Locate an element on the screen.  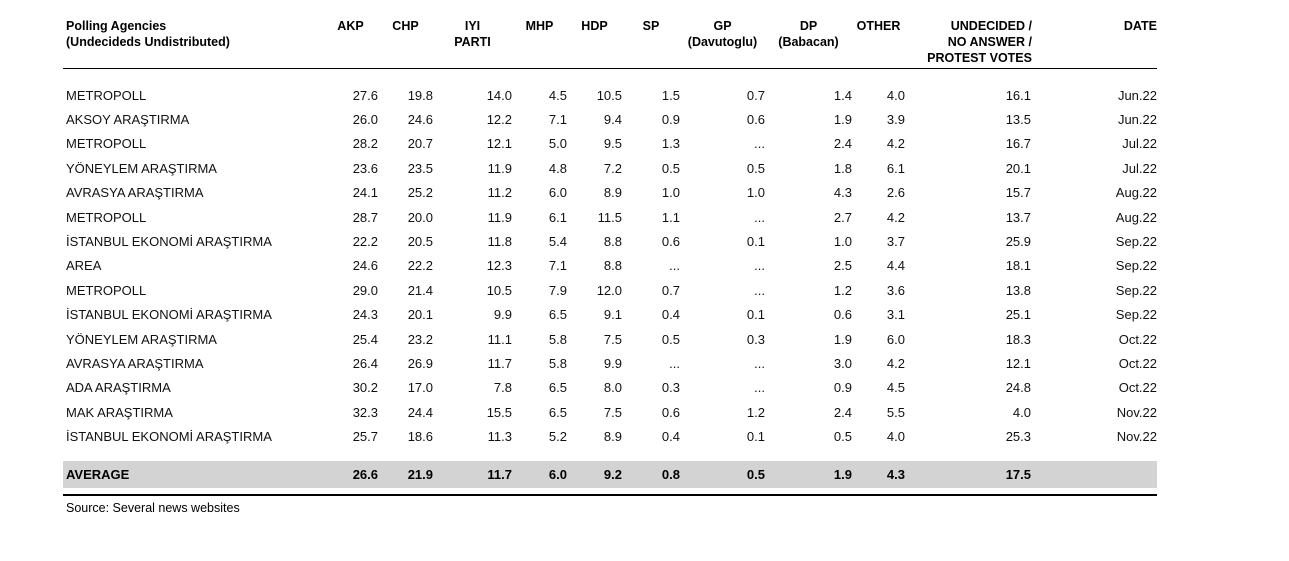
cell-dp: 1.2 is located at coordinates (842, 290).